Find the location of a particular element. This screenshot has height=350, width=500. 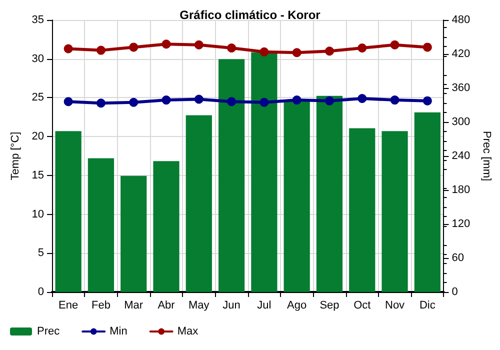

x-tick-label: Ene is located at coordinates (68, 306).